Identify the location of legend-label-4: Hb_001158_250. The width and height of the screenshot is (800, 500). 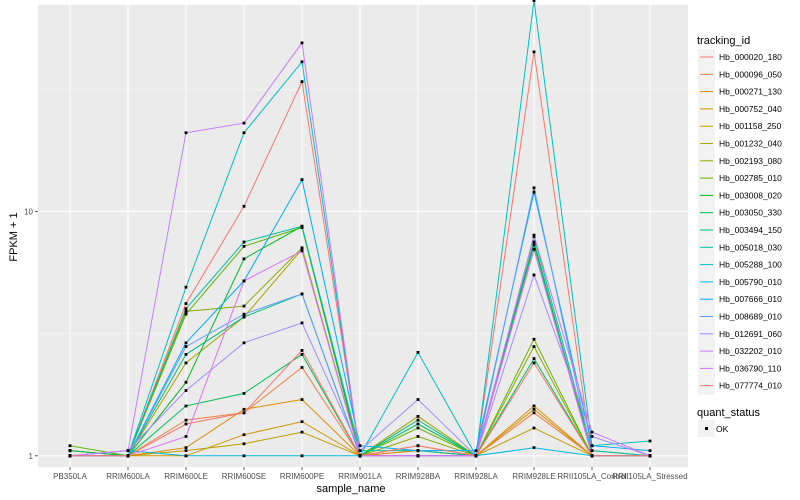
(750, 126).